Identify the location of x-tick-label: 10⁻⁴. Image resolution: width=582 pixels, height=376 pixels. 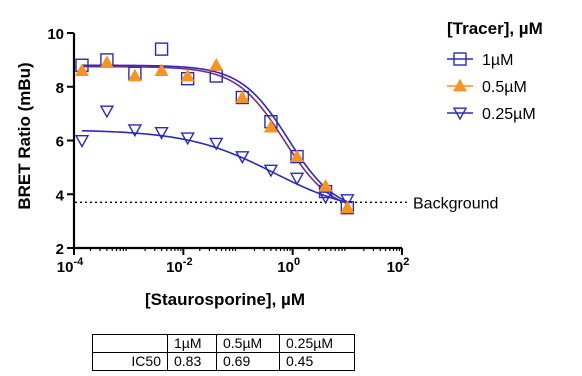
(70, 266).